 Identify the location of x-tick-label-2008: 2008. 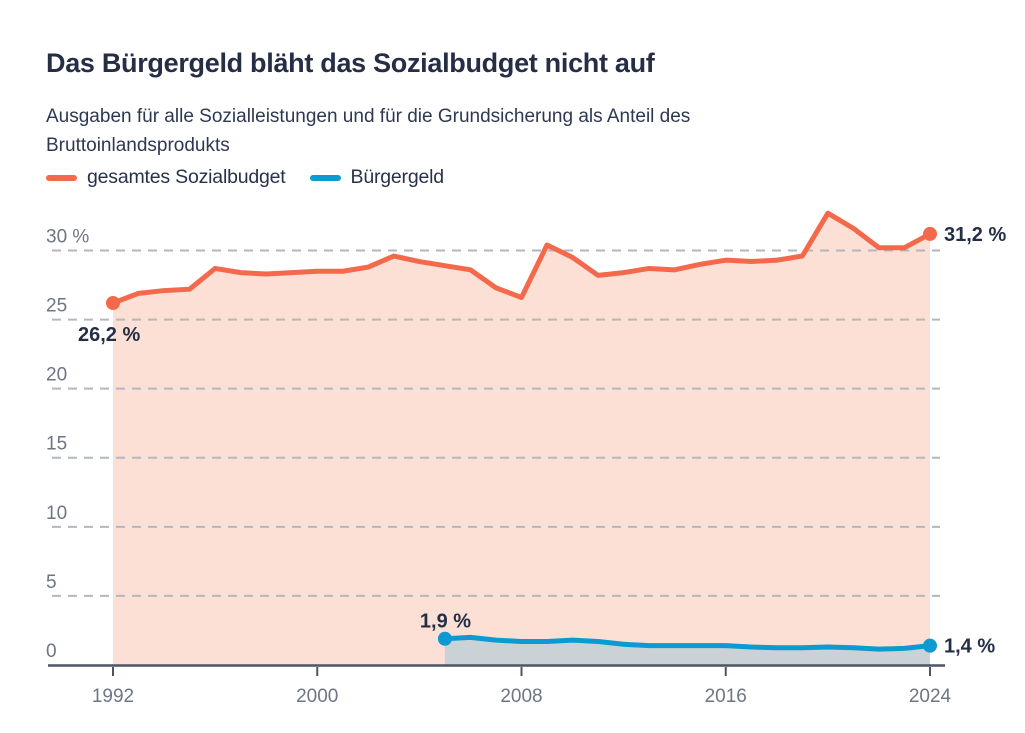
(521, 696).